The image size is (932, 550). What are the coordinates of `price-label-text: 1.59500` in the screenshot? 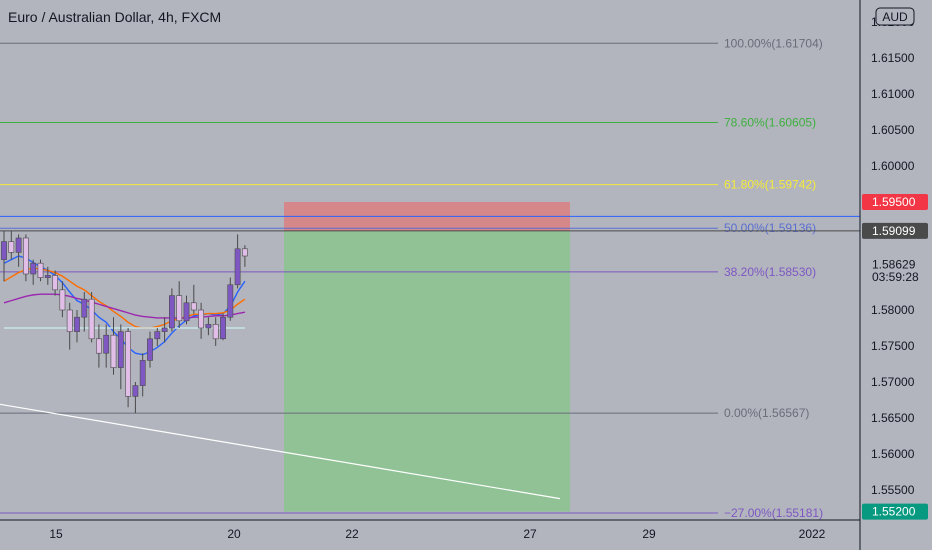 It's located at (894, 202).